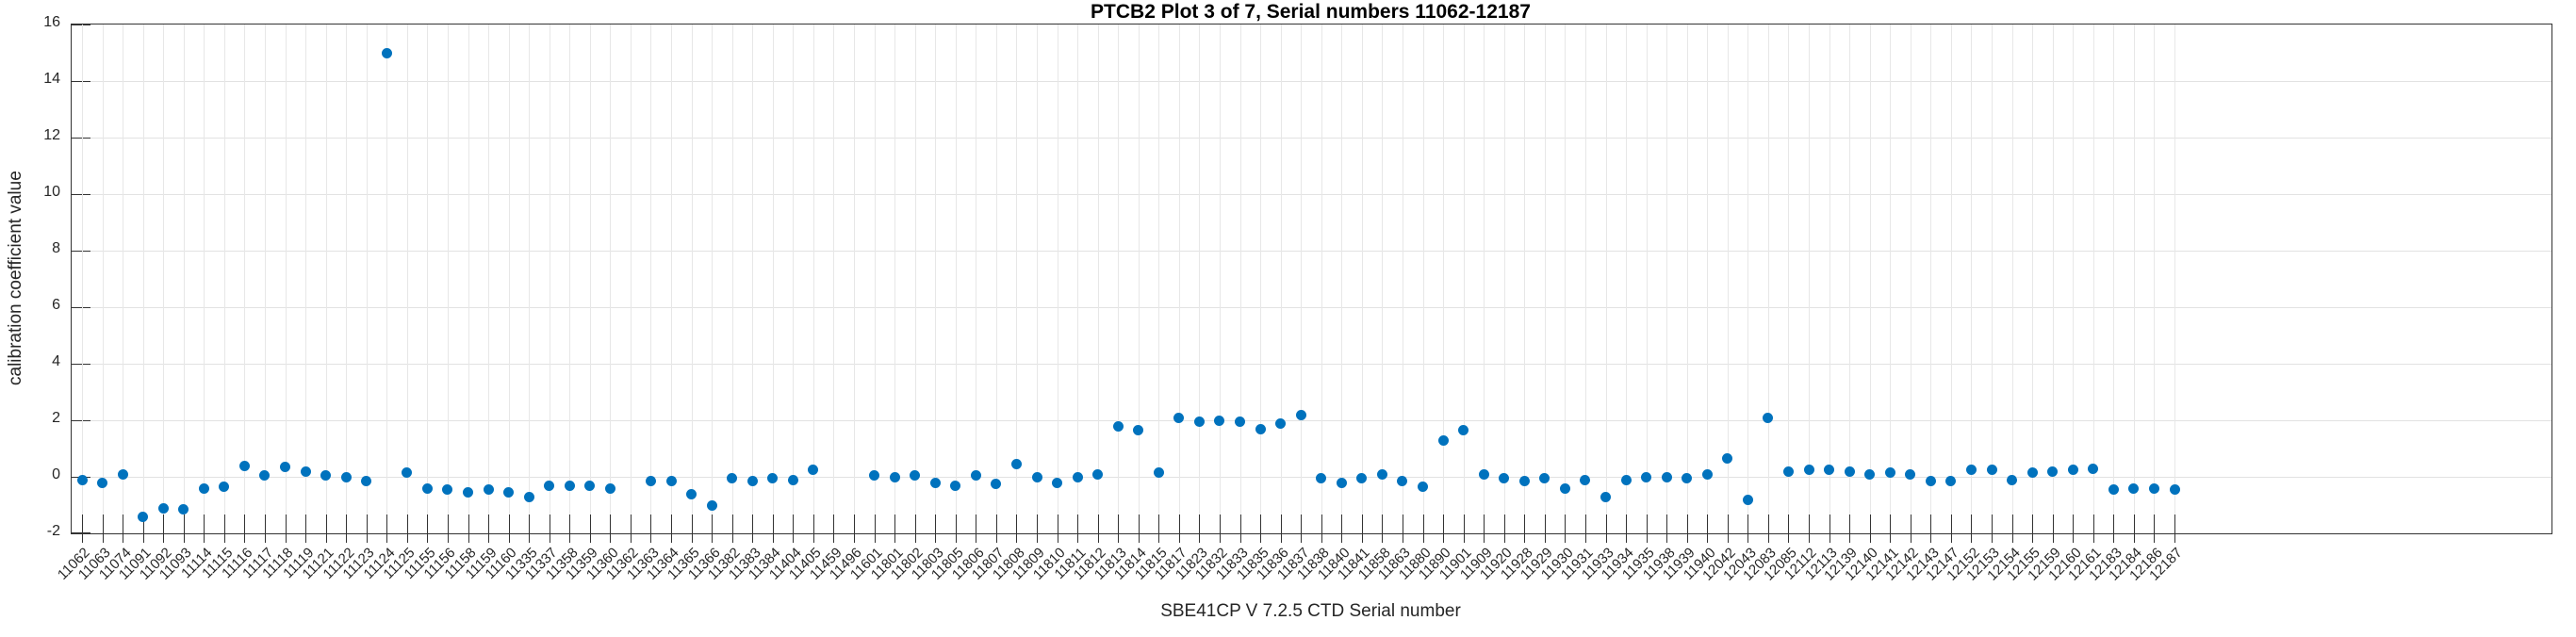  I want to click on y-tick-label: 0, so click(56, 474).